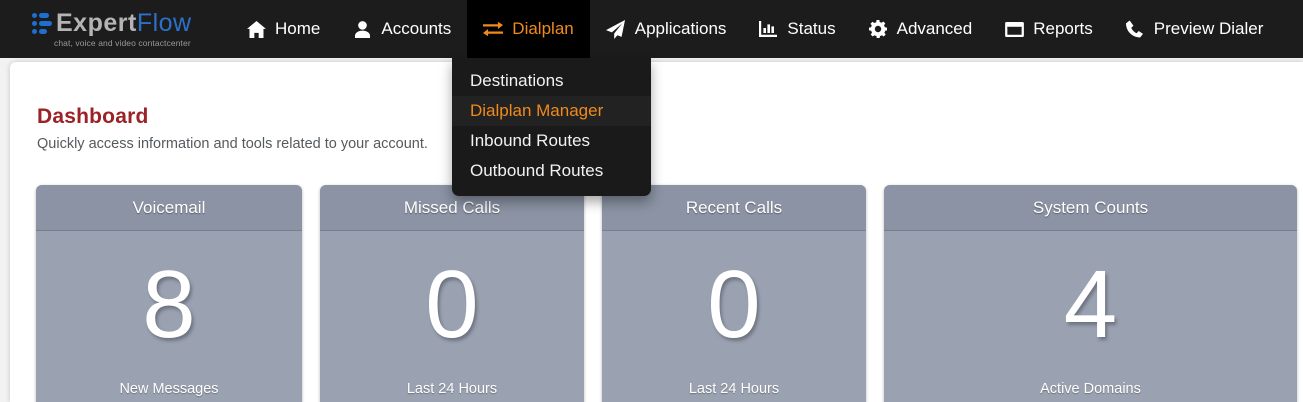 Image resolution: width=1303 pixels, height=402 pixels. What do you see at coordinates (1208, 28) in the screenshot?
I see `nav-label: Preview Dialer` at bounding box center [1208, 28].